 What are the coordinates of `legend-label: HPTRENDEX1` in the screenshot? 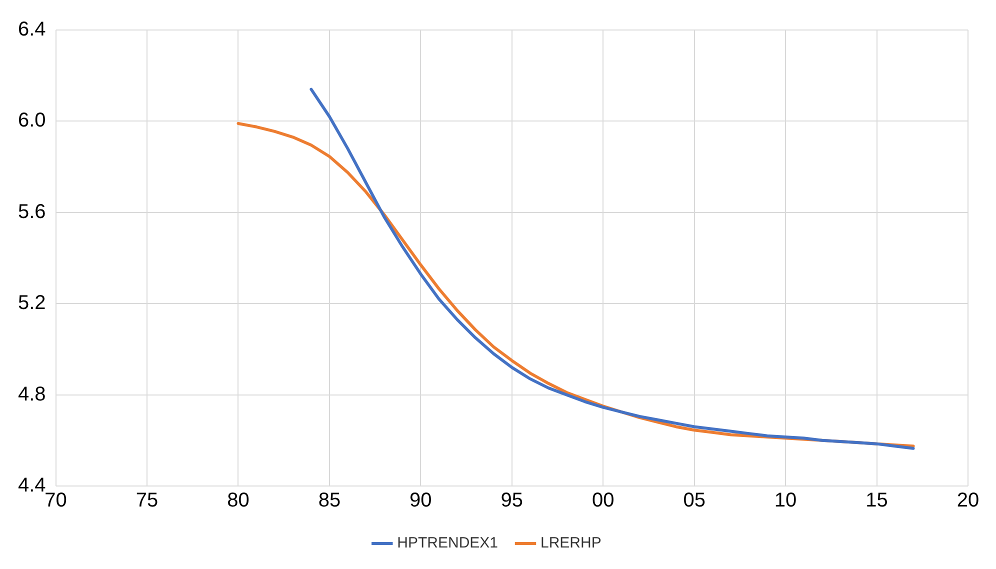 It's located at (447, 543).